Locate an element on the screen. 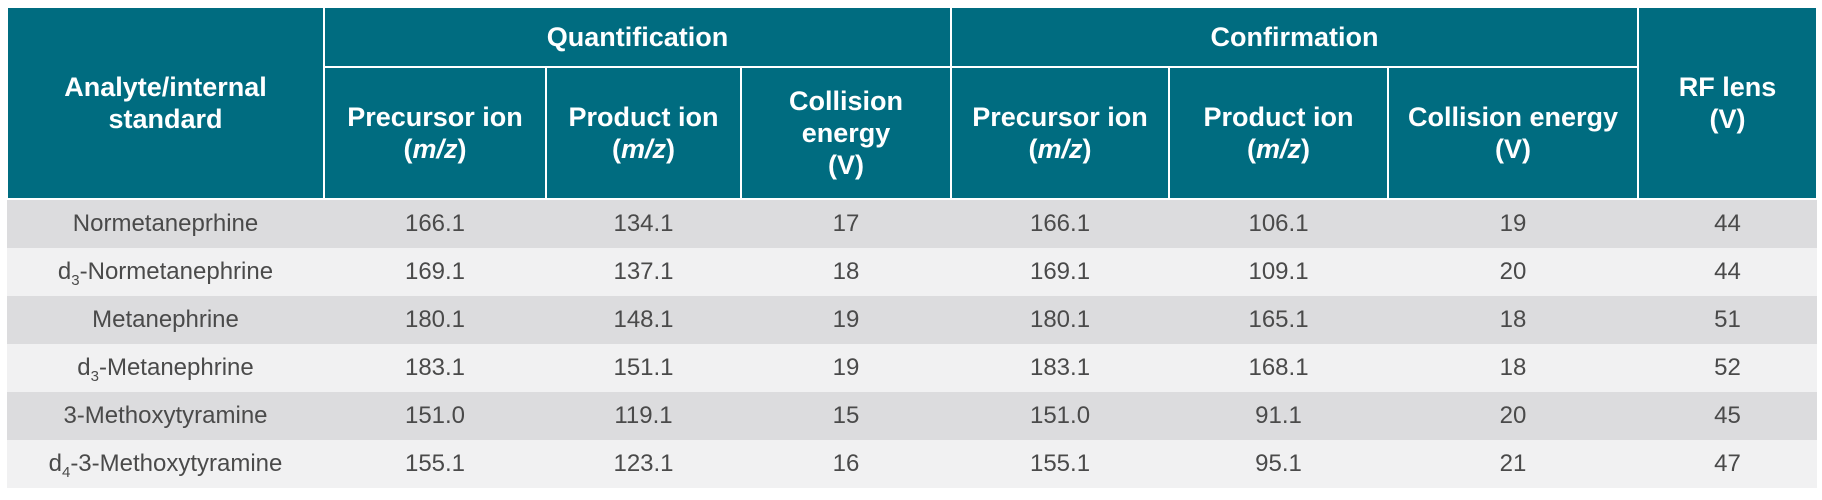 This screenshot has height=500, width=1822. header-rf-lens: RF lens (V) is located at coordinates (1728, 103).